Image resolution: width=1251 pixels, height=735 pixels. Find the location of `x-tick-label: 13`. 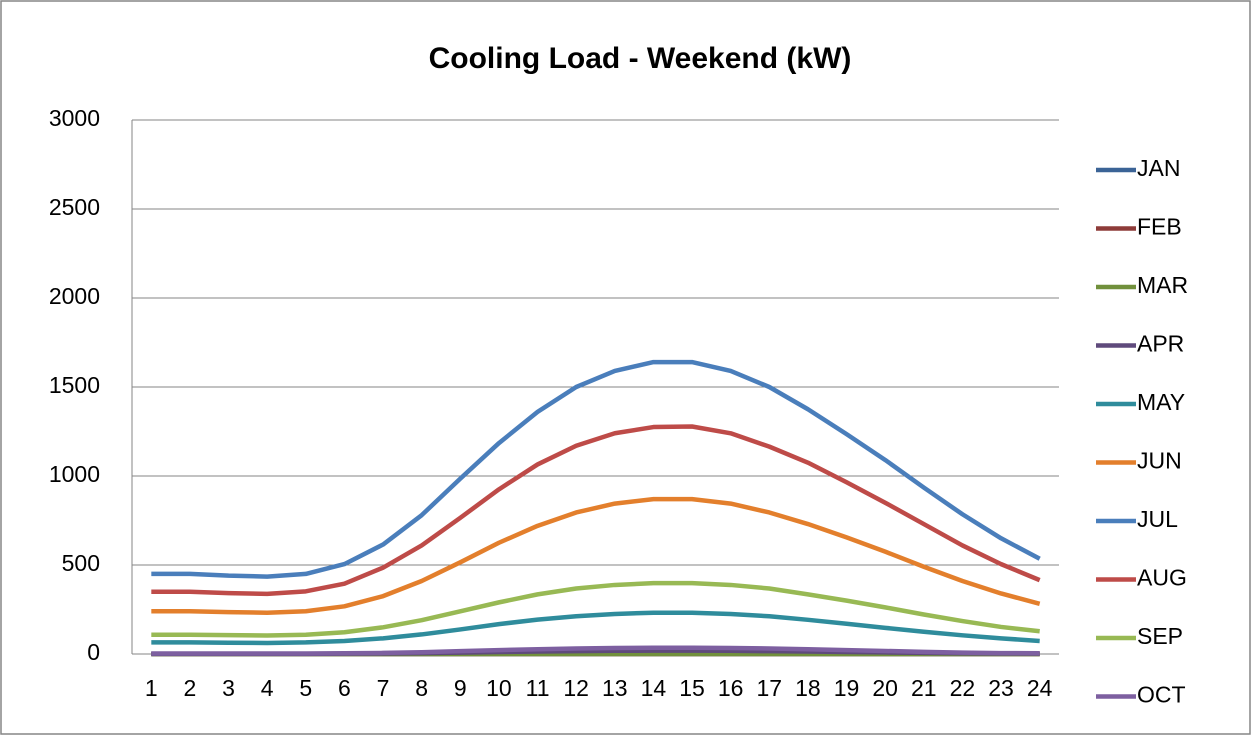

x-tick-label: 13 is located at coordinates (615, 688).